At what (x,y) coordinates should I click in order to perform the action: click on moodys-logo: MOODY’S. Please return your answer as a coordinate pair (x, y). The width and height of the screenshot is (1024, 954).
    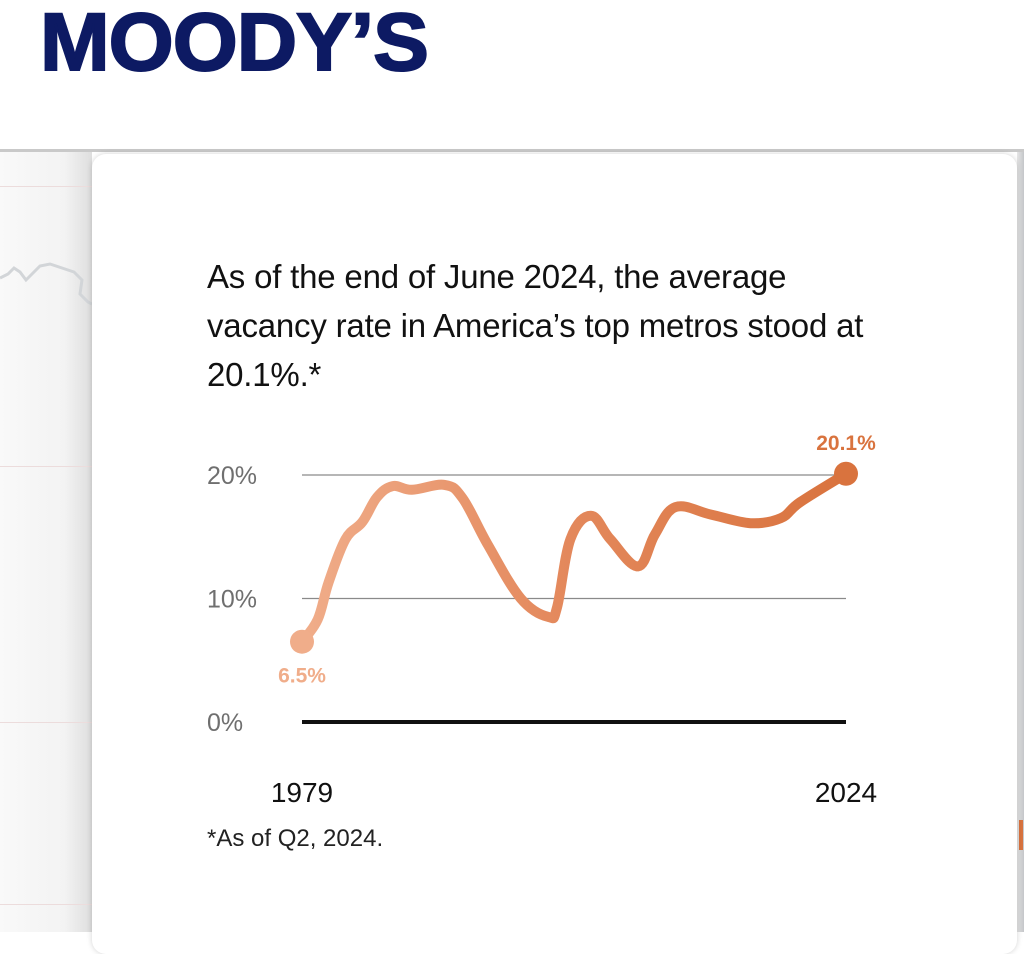
    Looking at the image, I should click on (234, 44).